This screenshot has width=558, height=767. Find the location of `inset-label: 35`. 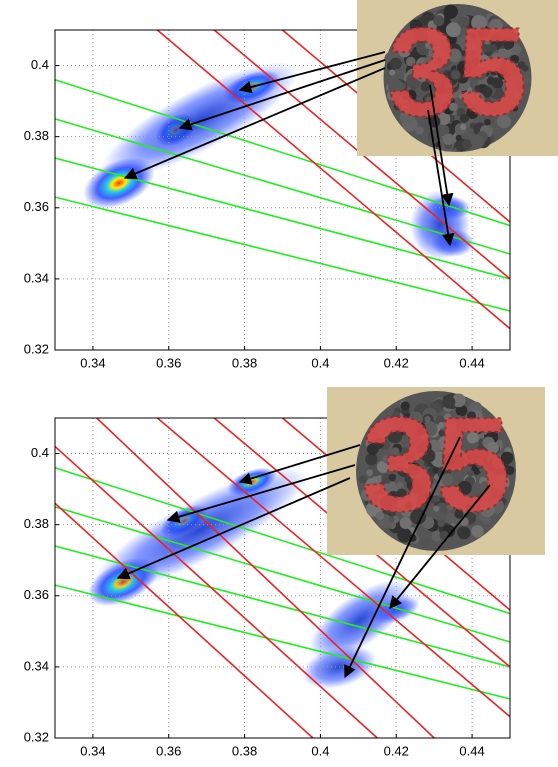

inset-label: 35 is located at coordinates (457, 72).